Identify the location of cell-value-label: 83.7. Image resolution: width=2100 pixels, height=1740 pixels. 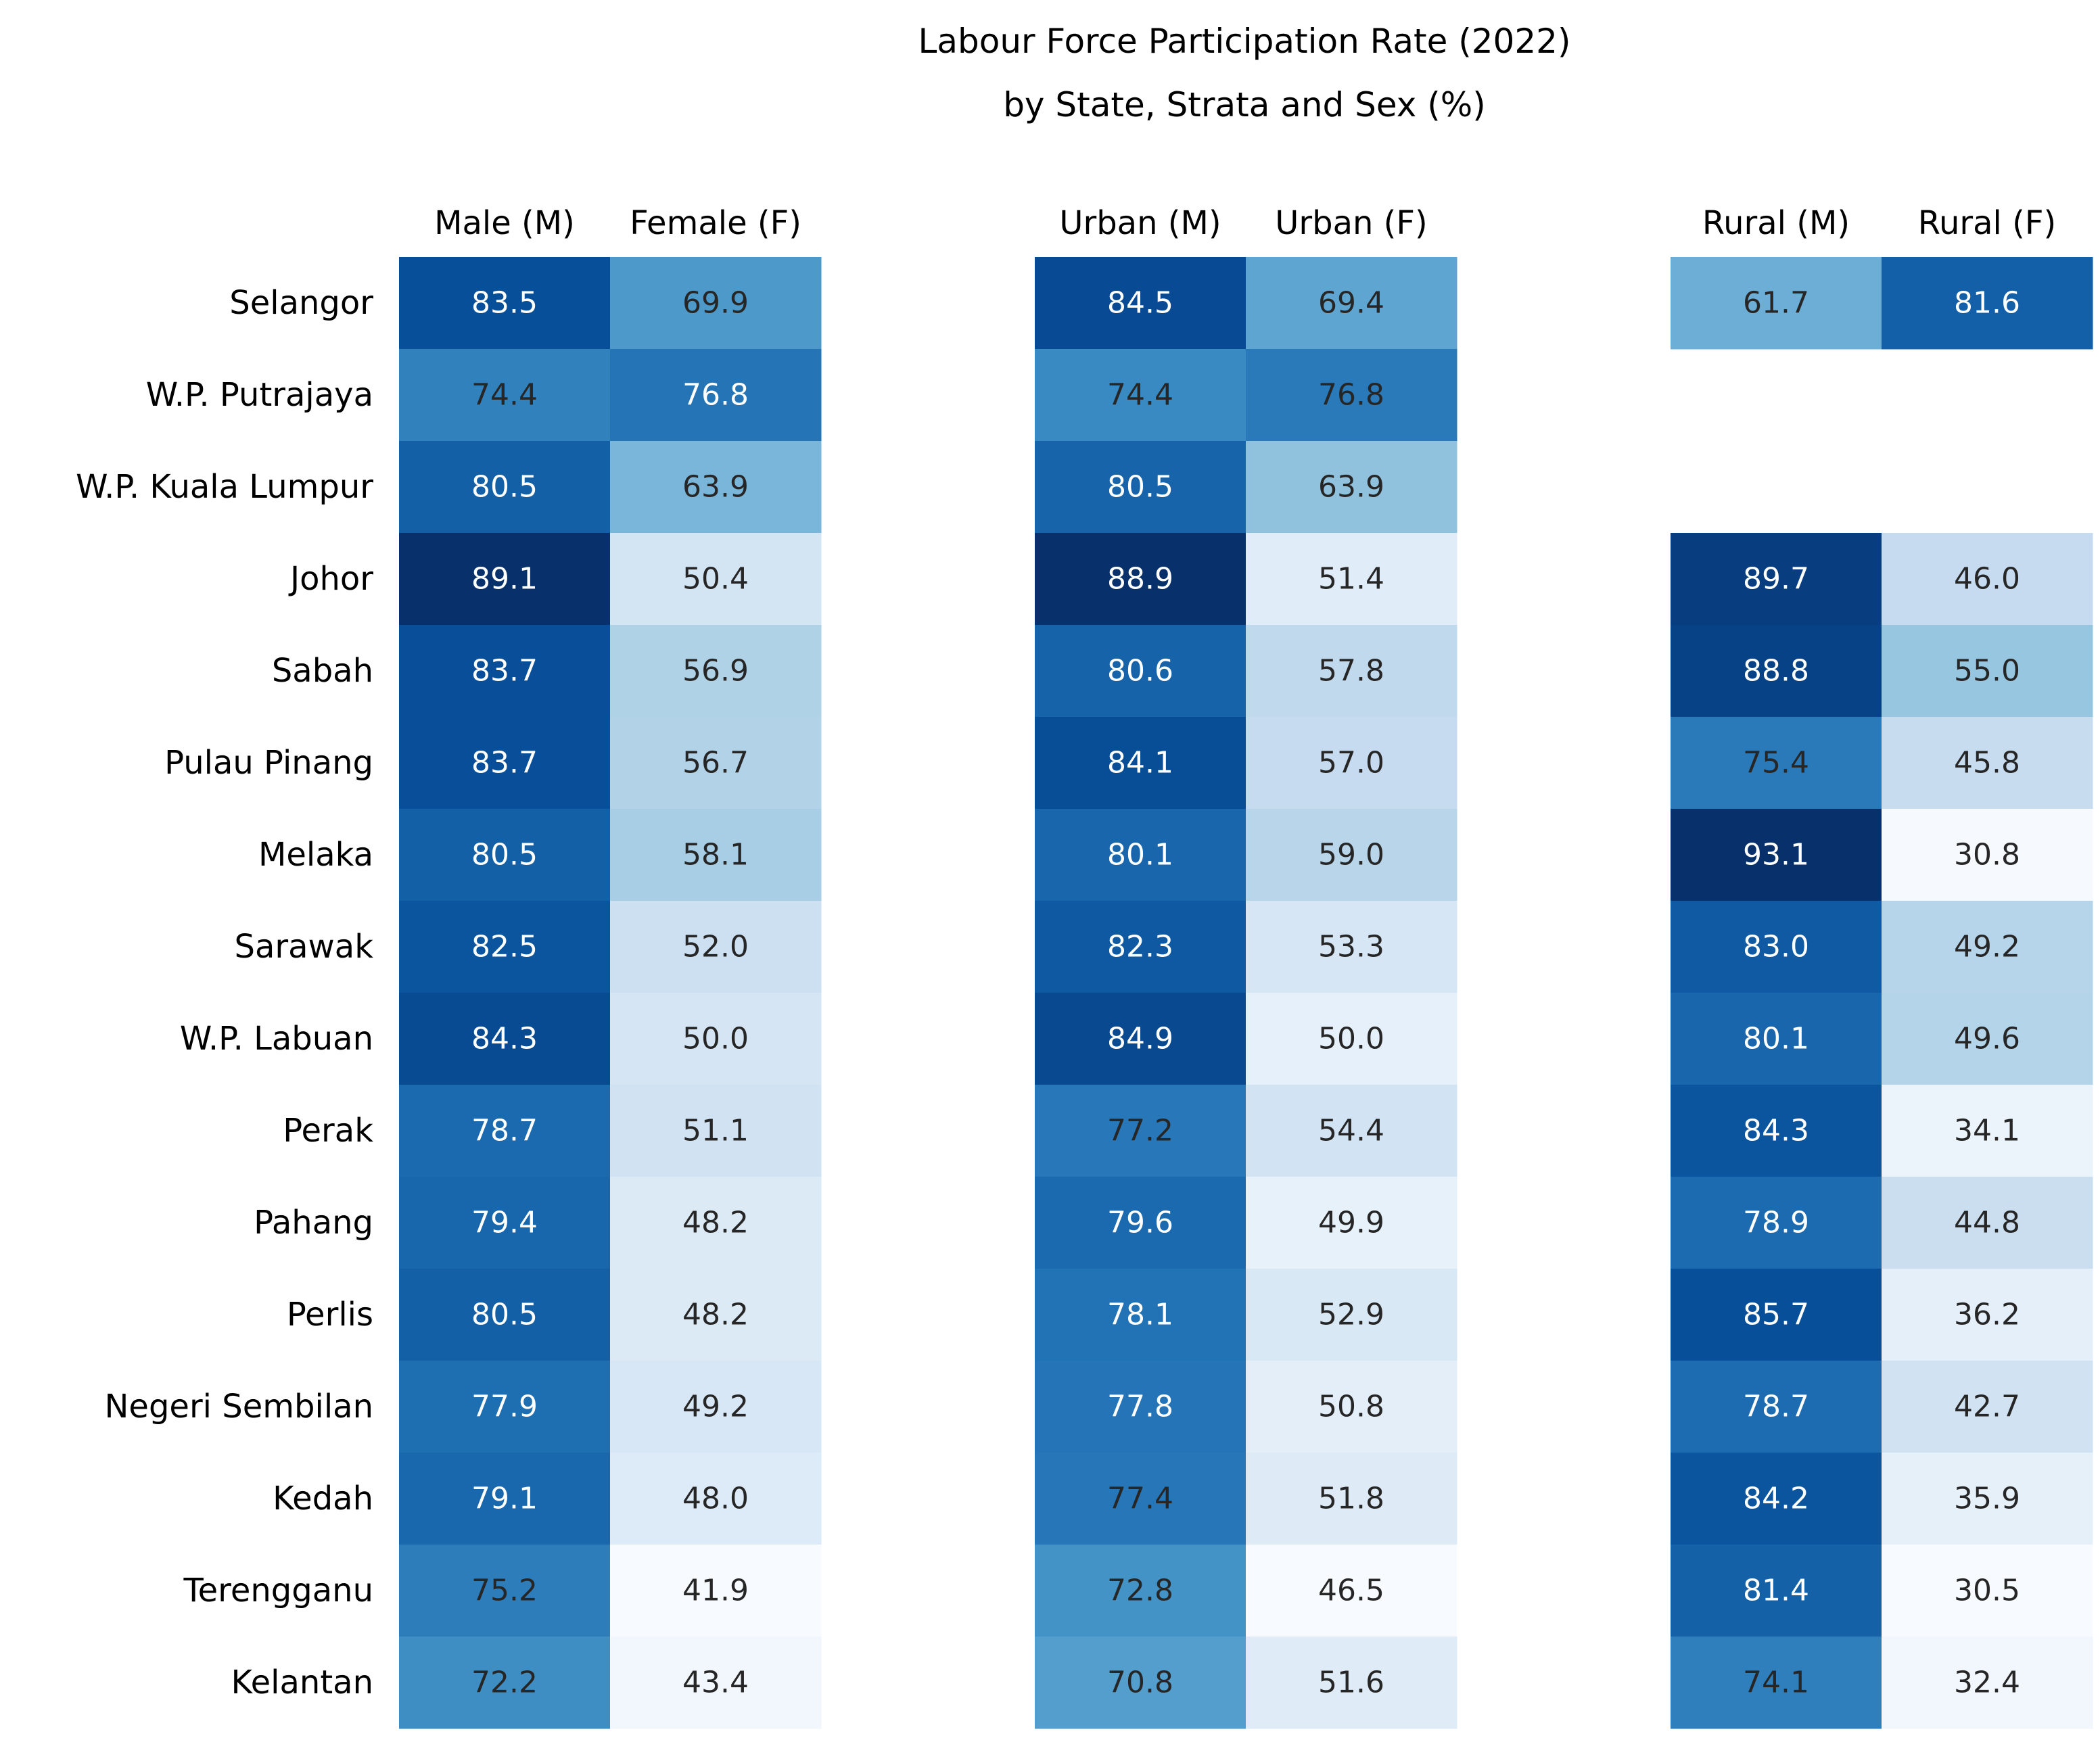
(505, 763).